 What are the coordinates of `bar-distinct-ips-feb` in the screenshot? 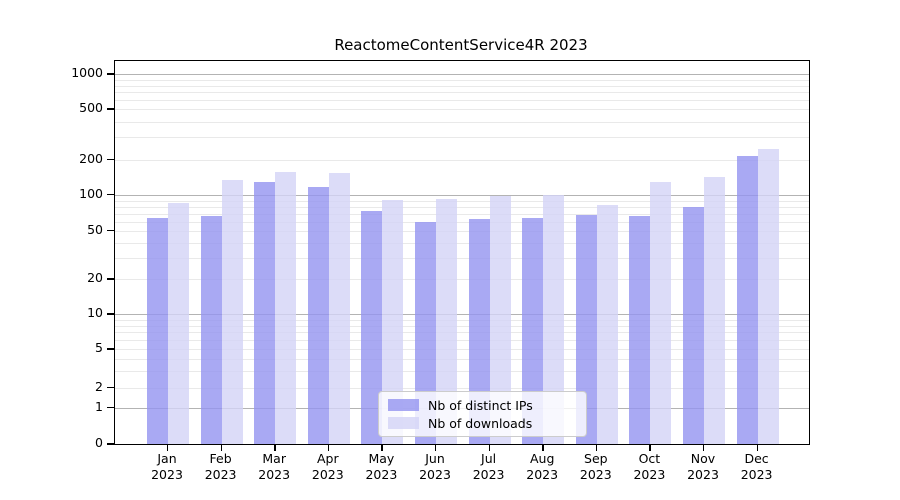 It's located at (211, 329).